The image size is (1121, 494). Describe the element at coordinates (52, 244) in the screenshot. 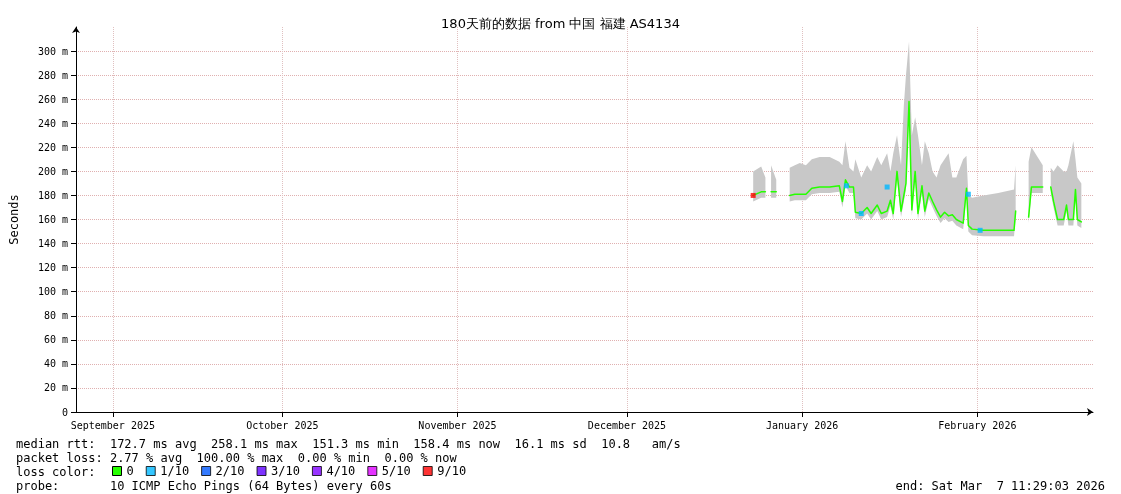

I see `y-tick-label: 140 m` at that location.